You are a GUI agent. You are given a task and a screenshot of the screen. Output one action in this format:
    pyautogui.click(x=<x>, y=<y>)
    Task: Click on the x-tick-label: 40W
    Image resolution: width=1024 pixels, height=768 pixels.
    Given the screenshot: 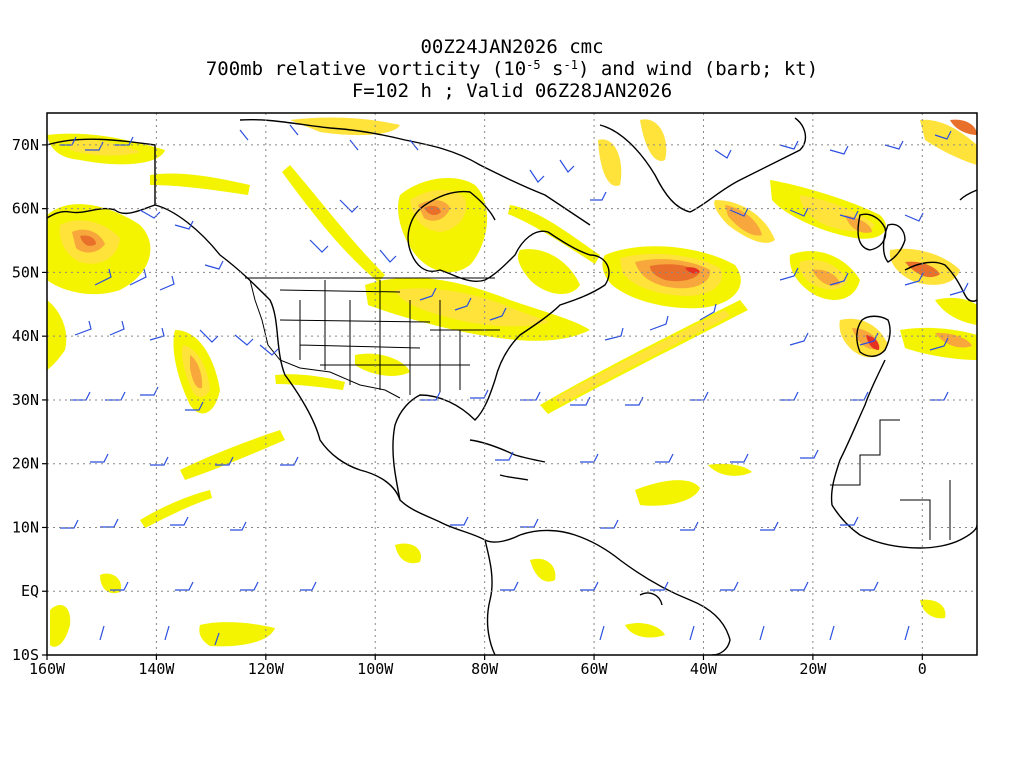 What is the action you would take?
    pyautogui.click(x=704, y=669)
    